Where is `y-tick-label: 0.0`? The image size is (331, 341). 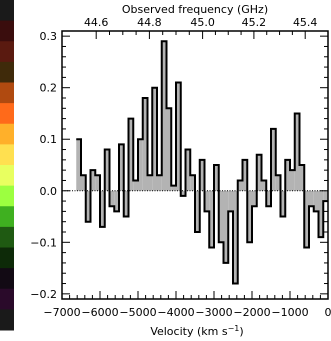
y-tick-label: 0.0 is located at coordinates (49, 191).